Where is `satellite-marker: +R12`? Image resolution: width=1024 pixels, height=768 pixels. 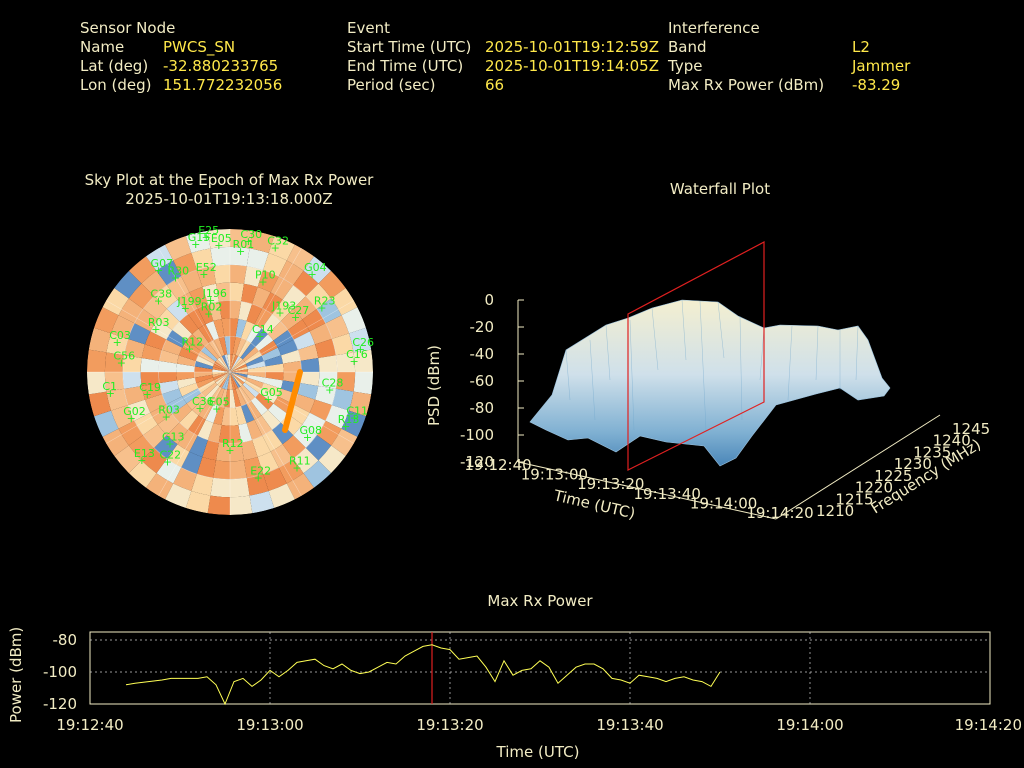 satellite-marker: +R12 is located at coordinates (193, 346).